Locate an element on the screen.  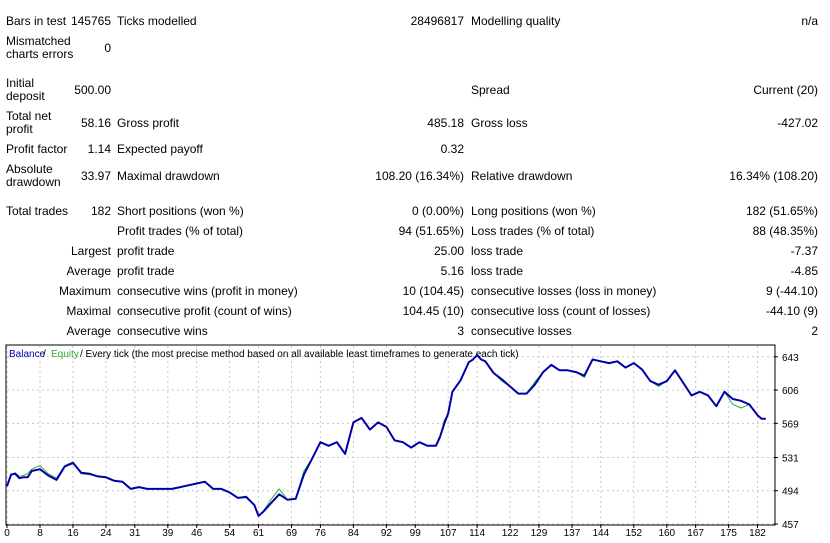
short-positions-label: Short positions (won %) is located at coordinates (180, 211).